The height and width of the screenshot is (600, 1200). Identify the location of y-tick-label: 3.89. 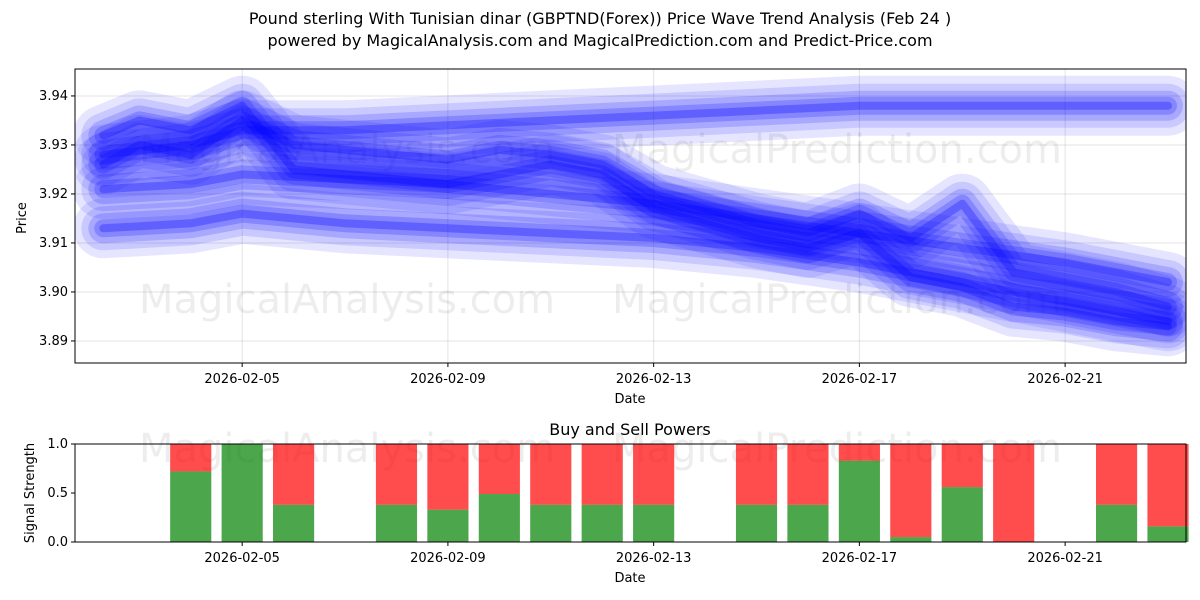
(53, 341).